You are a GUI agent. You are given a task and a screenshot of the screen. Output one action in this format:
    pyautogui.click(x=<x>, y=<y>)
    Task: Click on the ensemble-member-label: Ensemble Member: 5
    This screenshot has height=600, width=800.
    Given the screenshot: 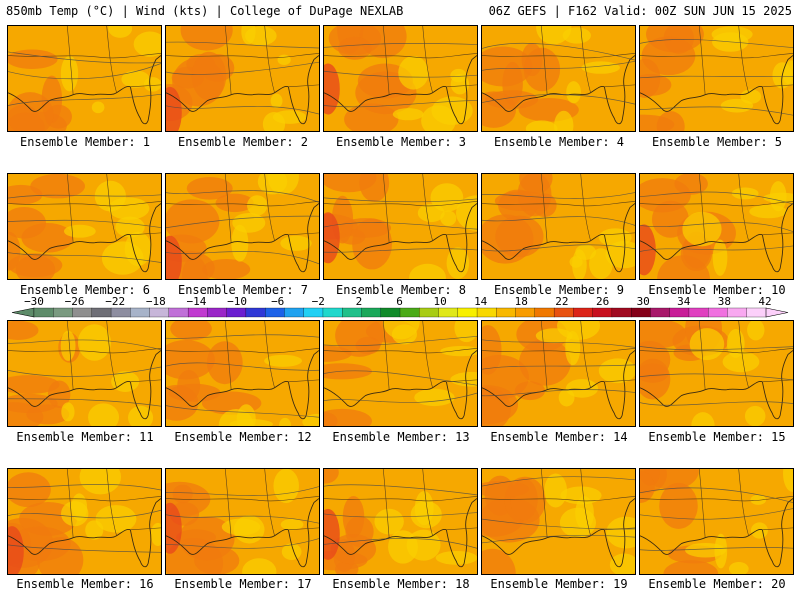 What is the action you would take?
    pyautogui.click(x=717, y=142)
    